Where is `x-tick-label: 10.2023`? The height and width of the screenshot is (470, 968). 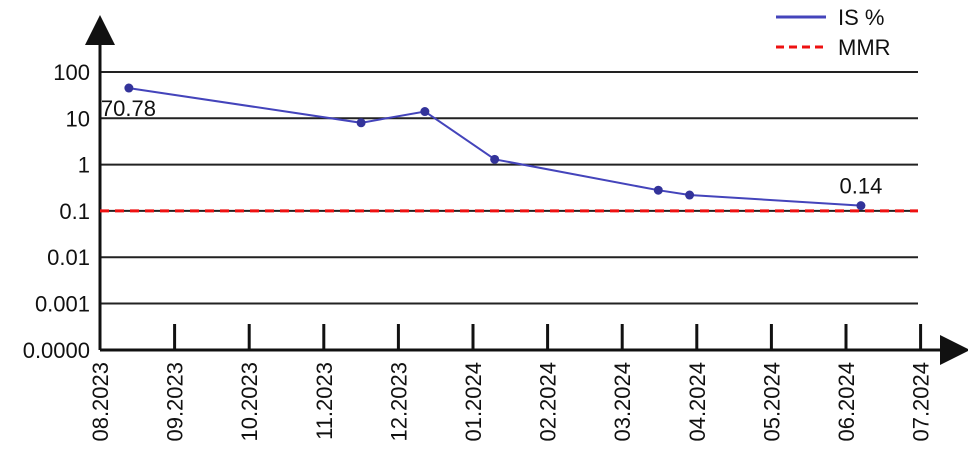
x-tick-label: 10.2023 is located at coordinates (249, 402).